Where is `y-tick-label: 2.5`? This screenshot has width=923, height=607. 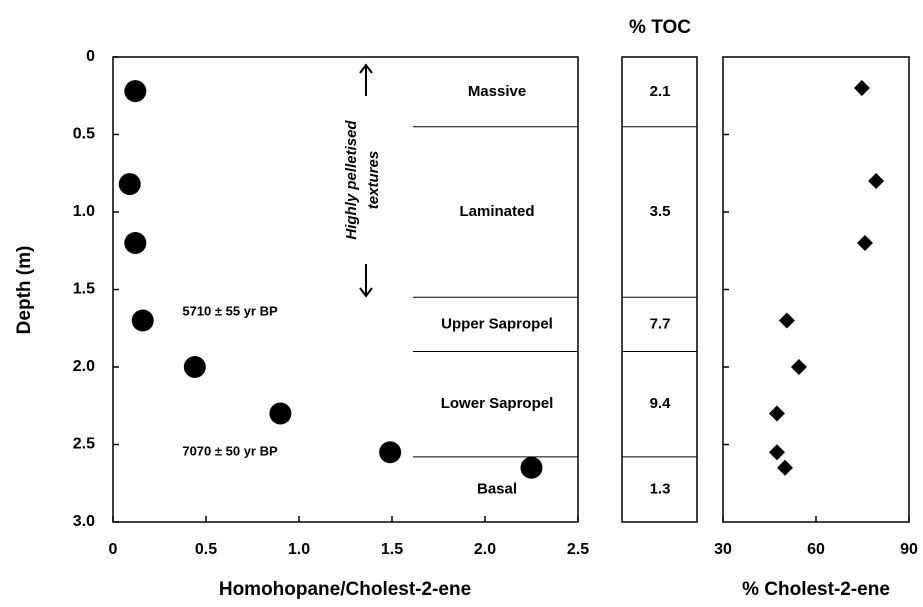
y-tick-label: 2.5 is located at coordinates (84, 444).